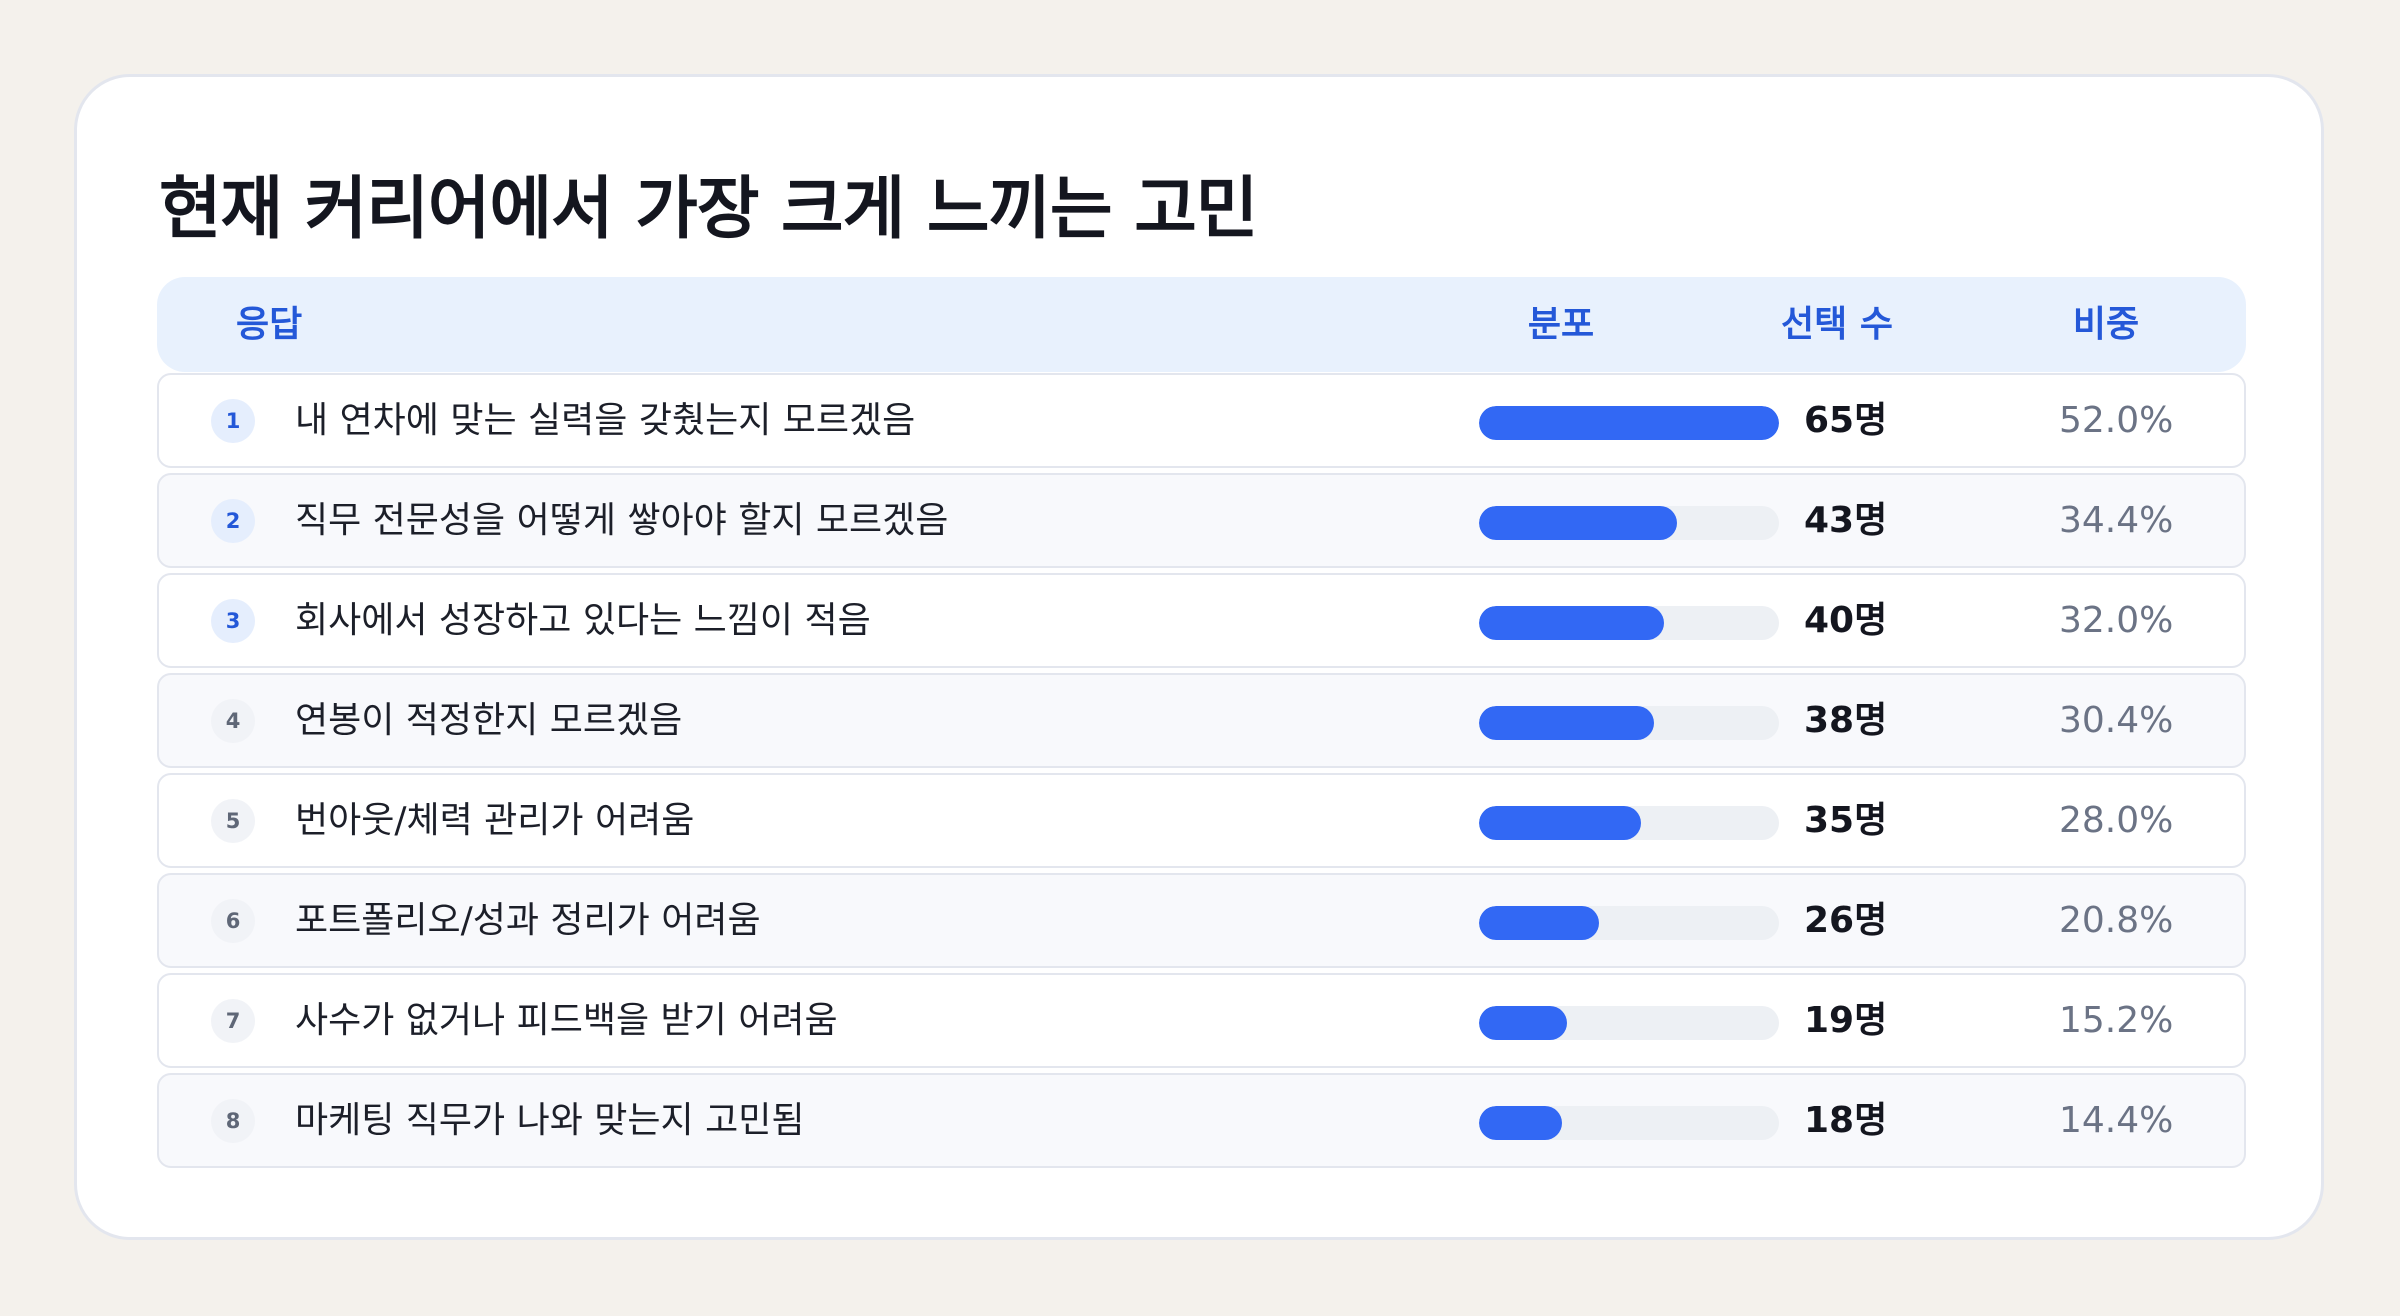 The width and height of the screenshot is (2400, 1316). Describe the element at coordinates (583, 620) in the screenshot. I see `response-label: 회사에서 성장하고 있다는 느낌이 적음` at that location.